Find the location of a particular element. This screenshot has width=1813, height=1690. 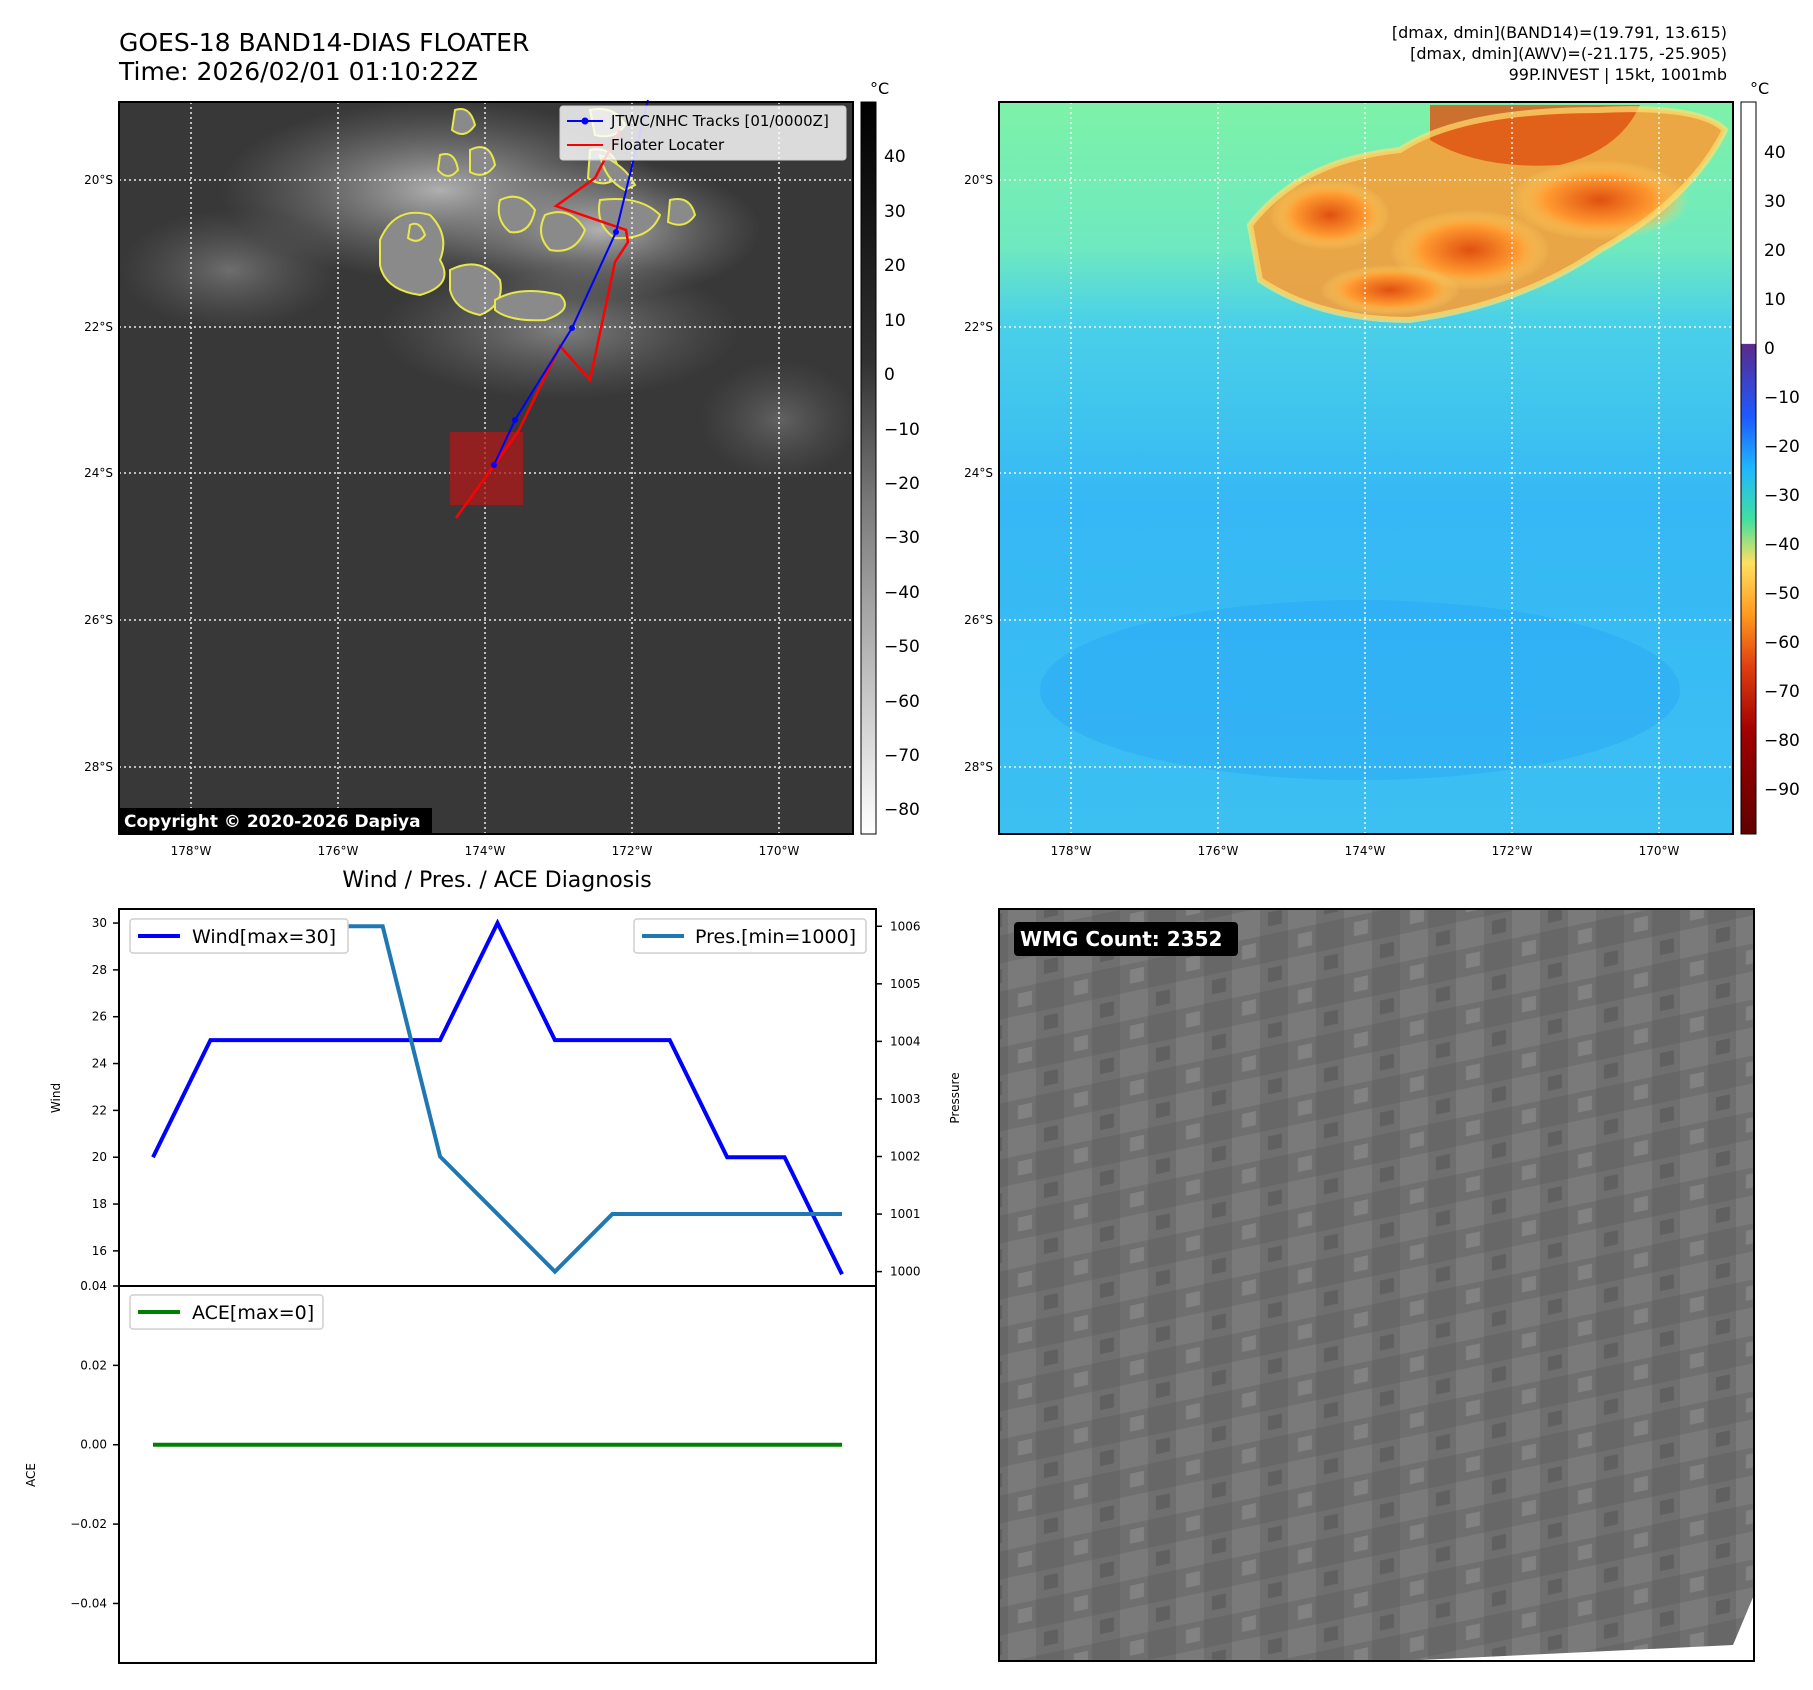

y-tick-label: 20 is located at coordinates (99, 1157).